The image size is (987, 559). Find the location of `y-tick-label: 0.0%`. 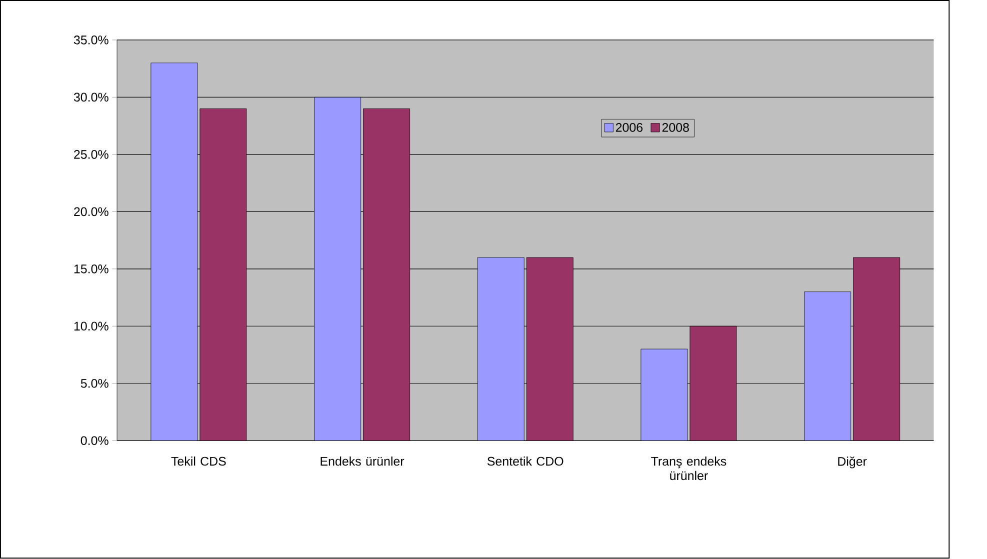

y-tick-label: 0.0% is located at coordinates (94, 441).